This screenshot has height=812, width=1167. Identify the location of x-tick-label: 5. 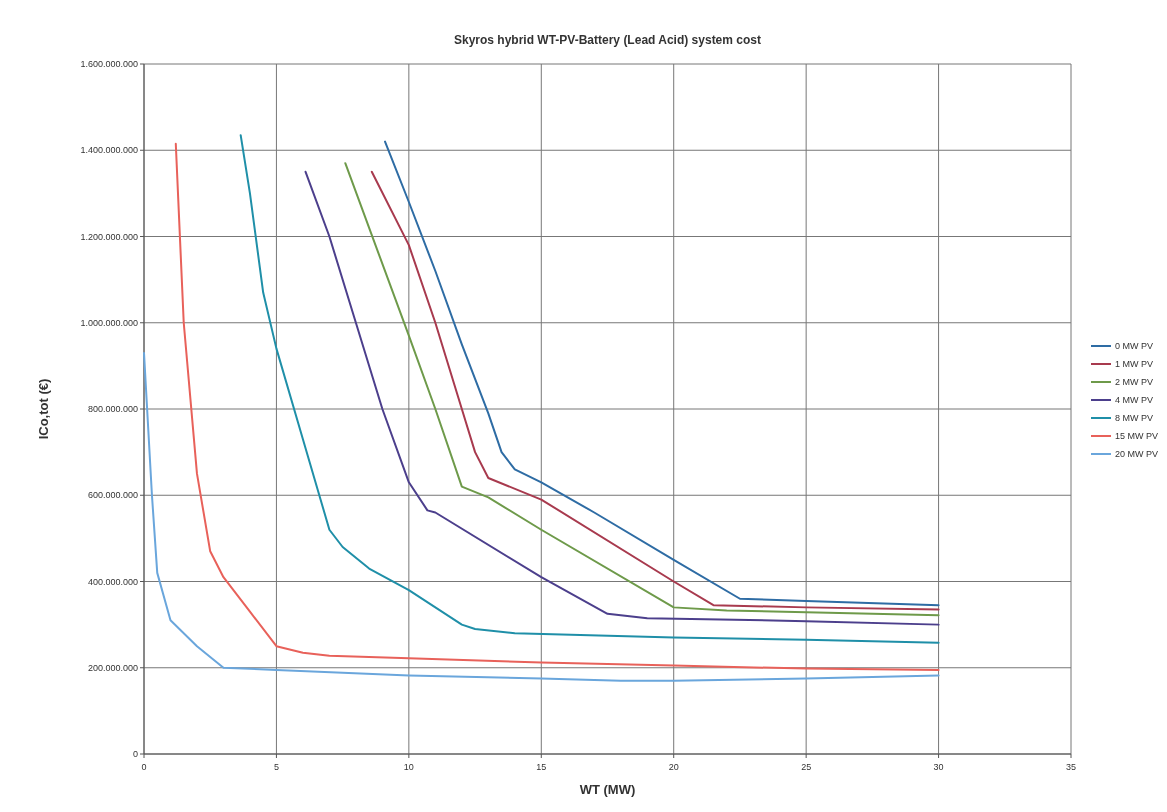
(276, 767).